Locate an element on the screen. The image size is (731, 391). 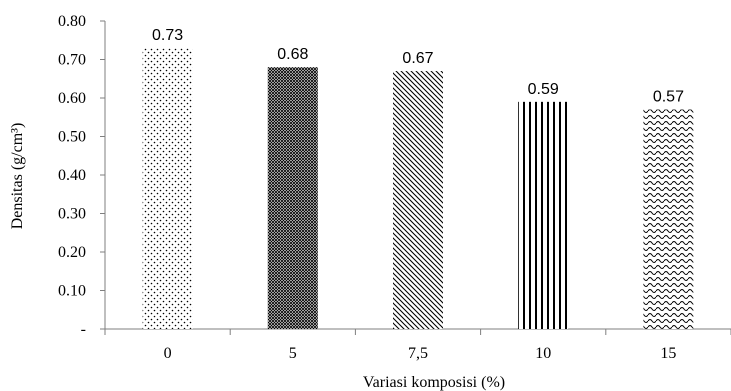
x-tick-label: 10 is located at coordinates (543, 353).